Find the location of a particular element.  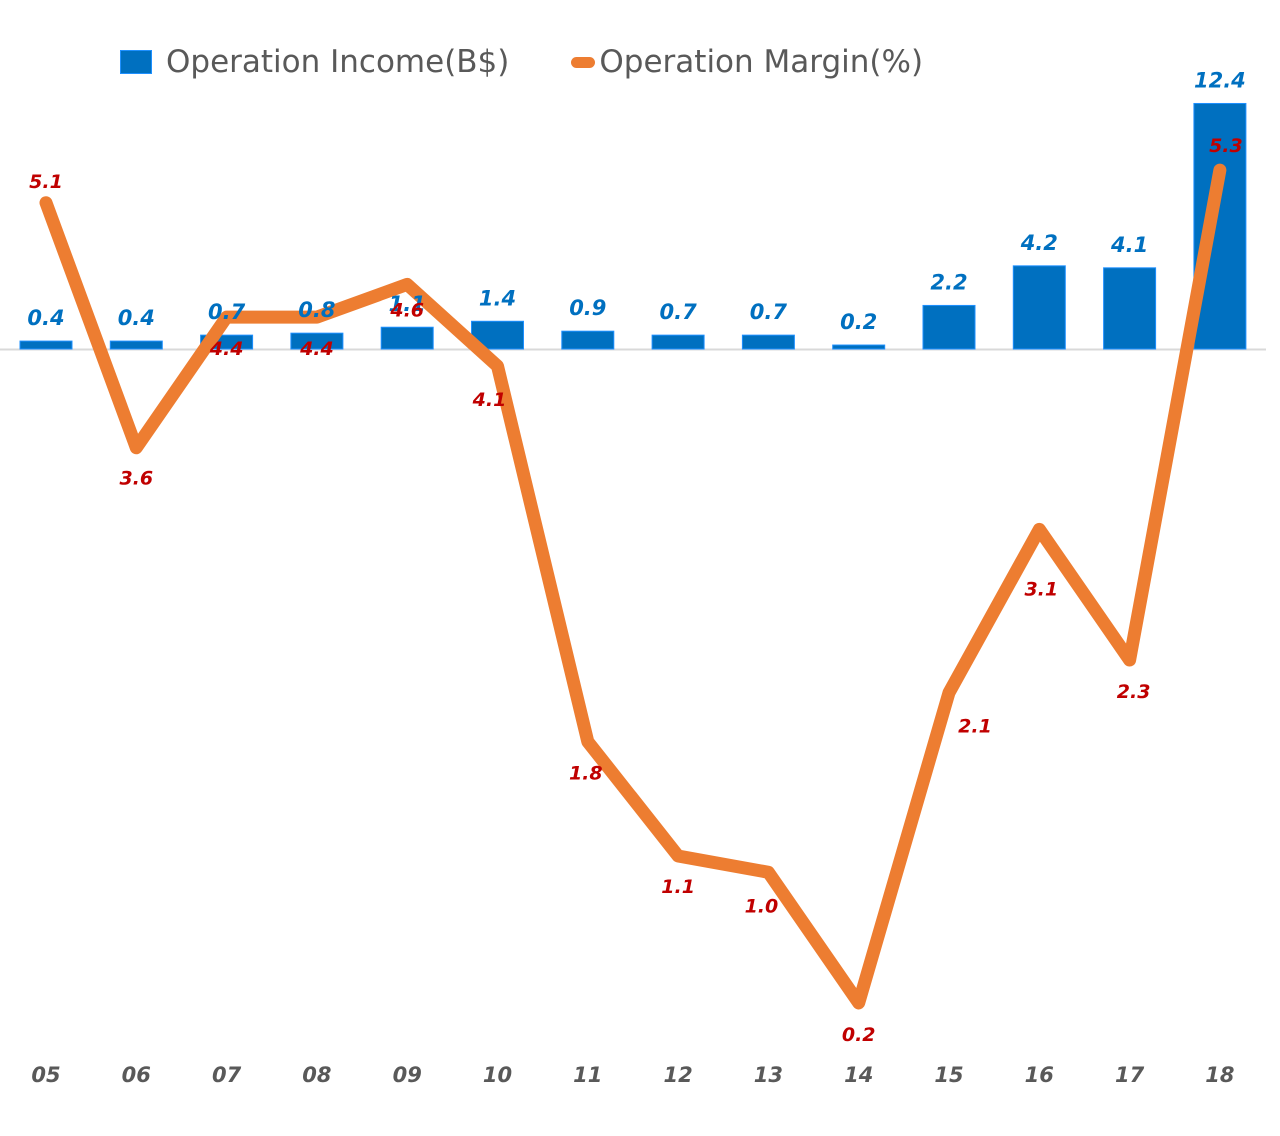

bar-label-08: 0.8 is located at coordinates (316, 310).